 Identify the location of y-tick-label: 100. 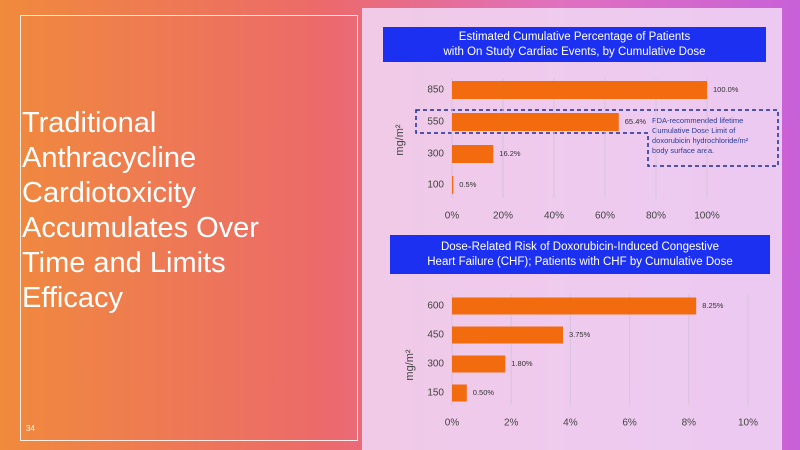
(435, 185).